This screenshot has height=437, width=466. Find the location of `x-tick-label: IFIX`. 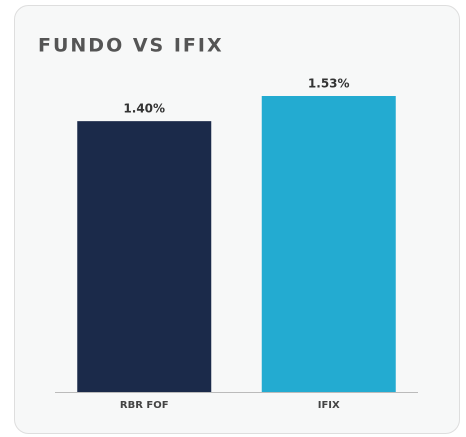

x-tick-label: IFIX is located at coordinates (329, 405).